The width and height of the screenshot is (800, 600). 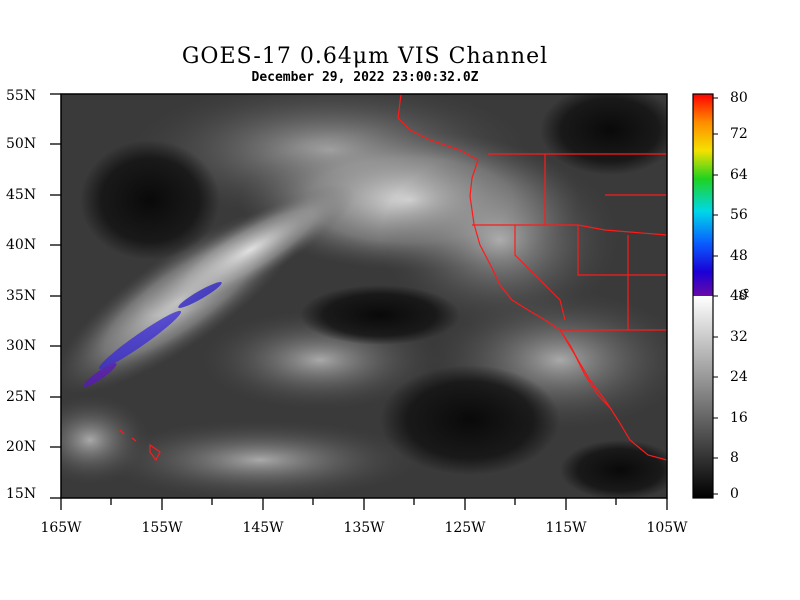 What do you see at coordinates (739, 418) in the screenshot?
I see `colorbar-label-16: 16` at bounding box center [739, 418].